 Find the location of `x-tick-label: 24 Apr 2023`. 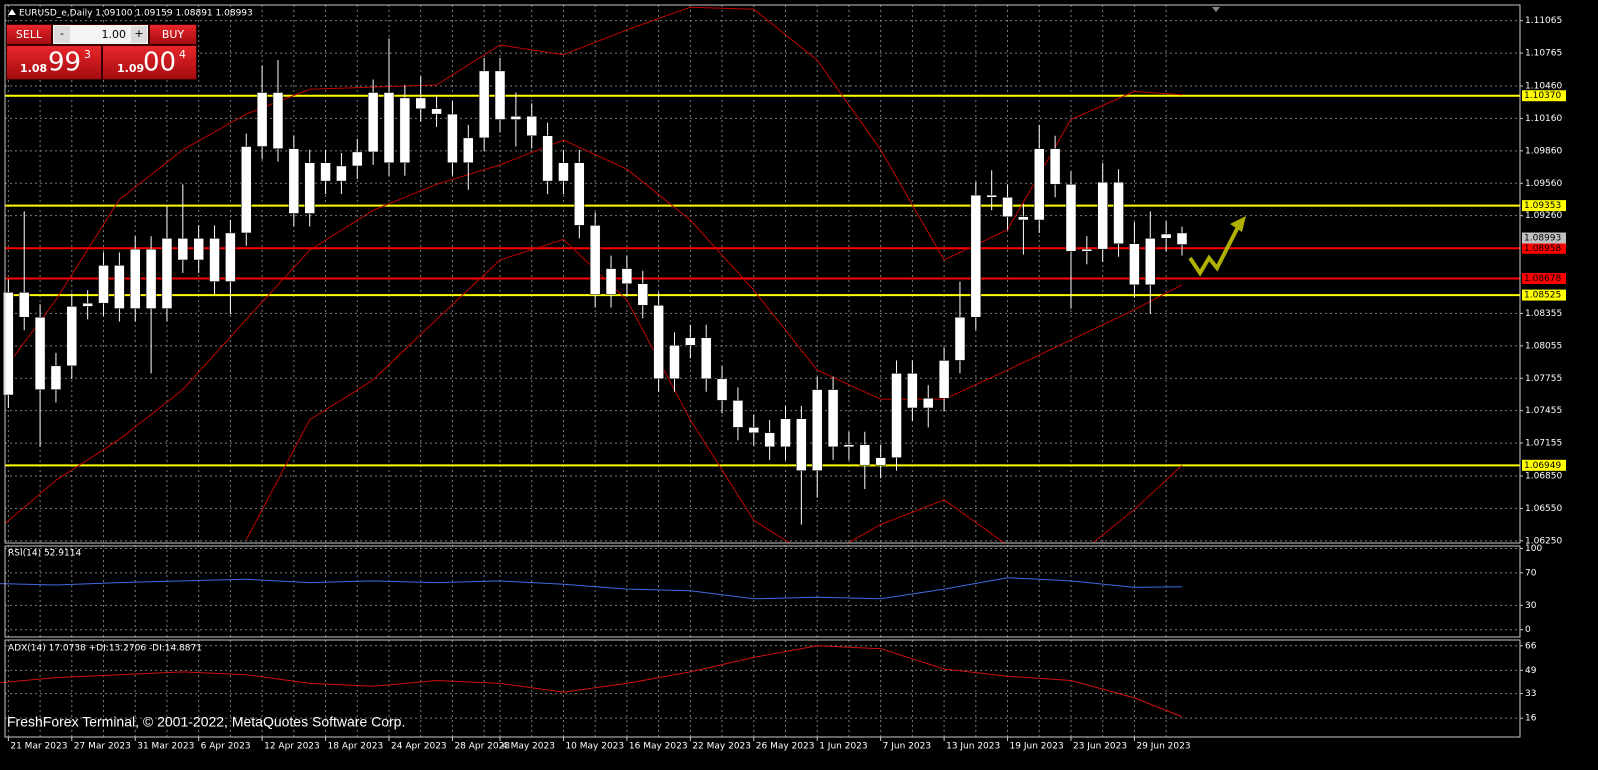

x-tick-label: 24 Apr 2023 is located at coordinates (419, 747).